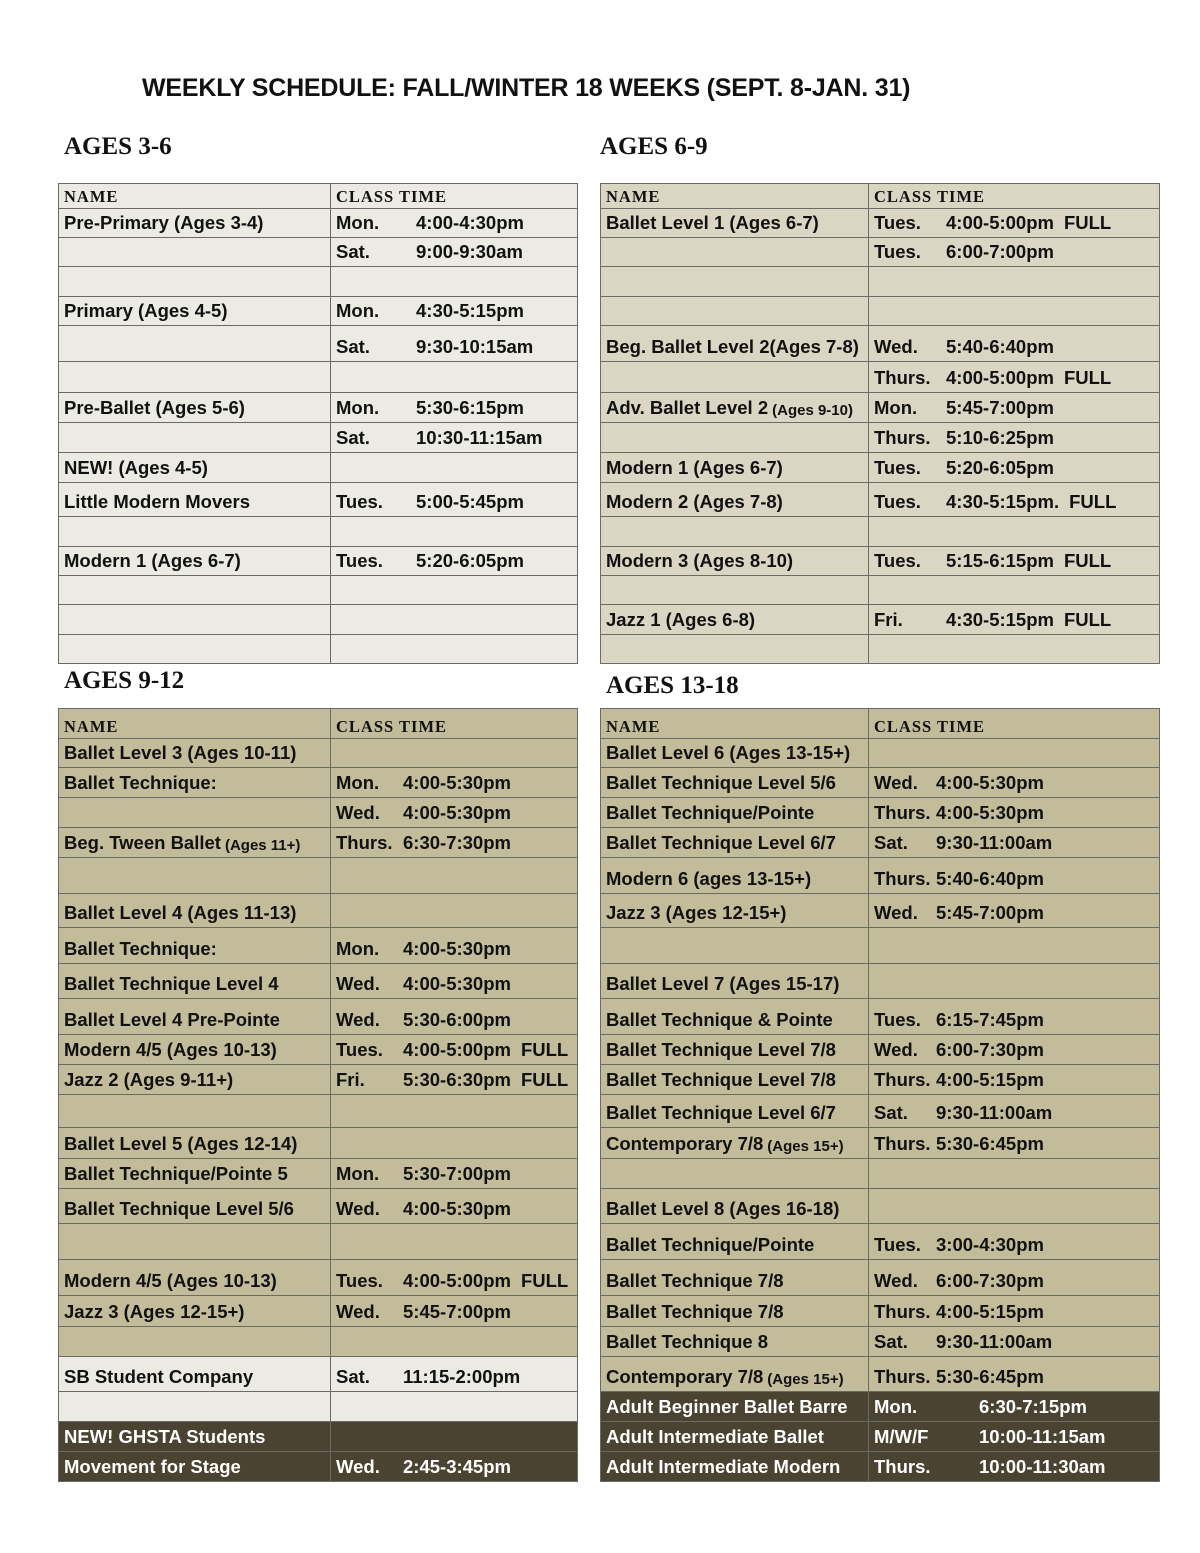  What do you see at coordinates (457, 1466) in the screenshot?
I see `class-time: 2:45-3:45pm` at bounding box center [457, 1466].